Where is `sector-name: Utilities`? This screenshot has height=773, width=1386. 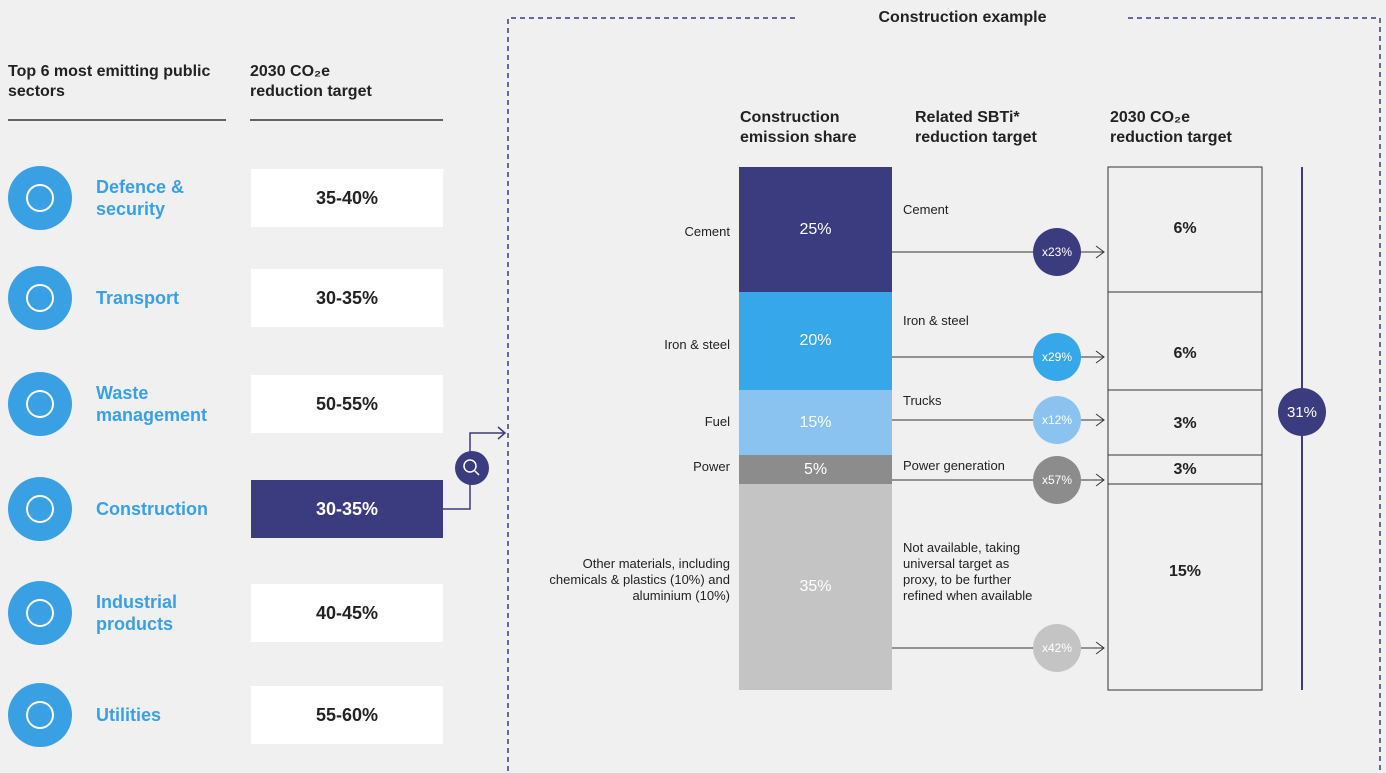 sector-name: Utilities is located at coordinates (129, 715).